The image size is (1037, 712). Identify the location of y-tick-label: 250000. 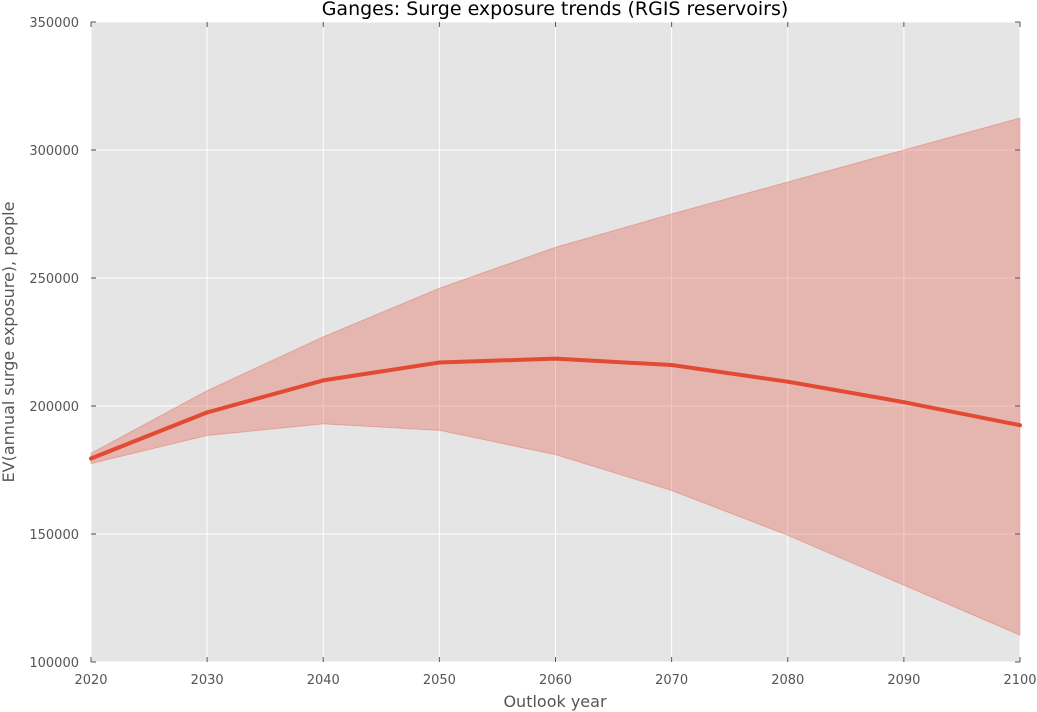
(54, 279).